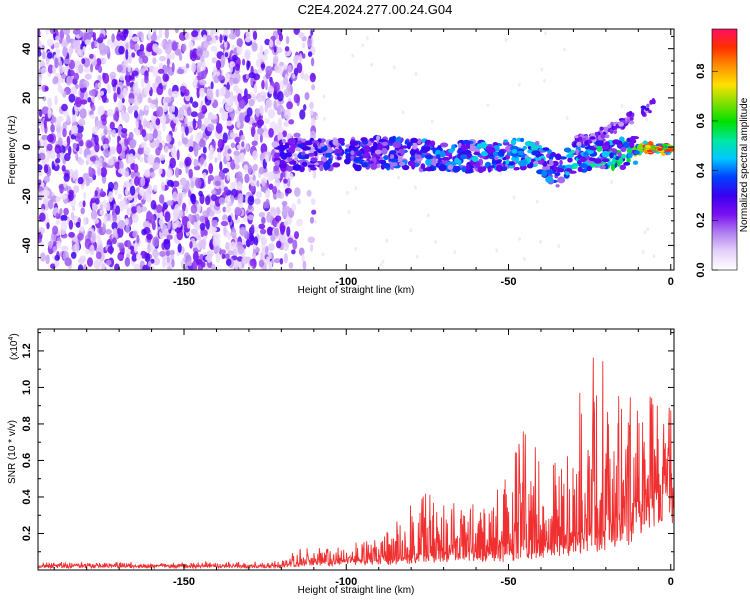 This screenshot has height=600, width=750. What do you see at coordinates (27, 98) in the screenshot?
I see `y-tick-label: 20` at bounding box center [27, 98].